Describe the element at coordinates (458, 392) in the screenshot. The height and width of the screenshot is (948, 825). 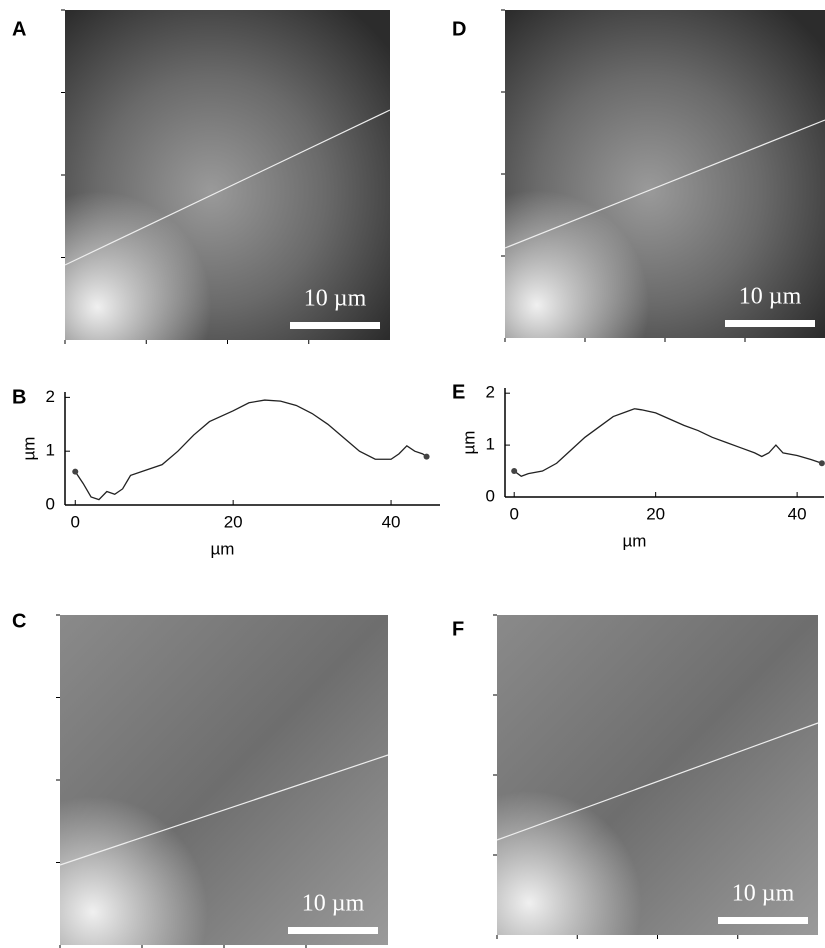
I see `panel-label: E` at that location.